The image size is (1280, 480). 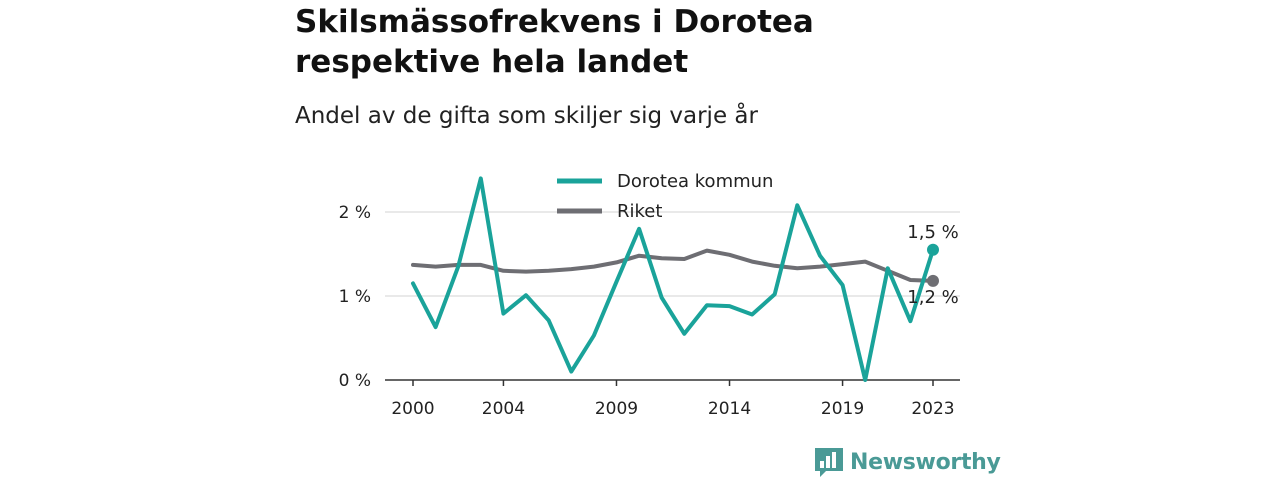 What do you see at coordinates (412, 409) in the screenshot?
I see `x-tick-label: 2000` at bounding box center [412, 409].